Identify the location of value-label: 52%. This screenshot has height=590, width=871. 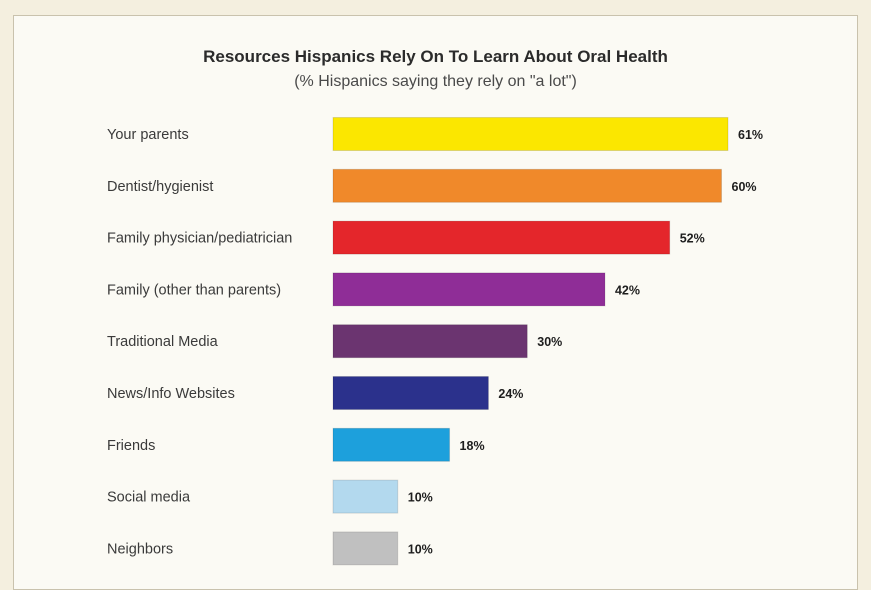
(692, 239).